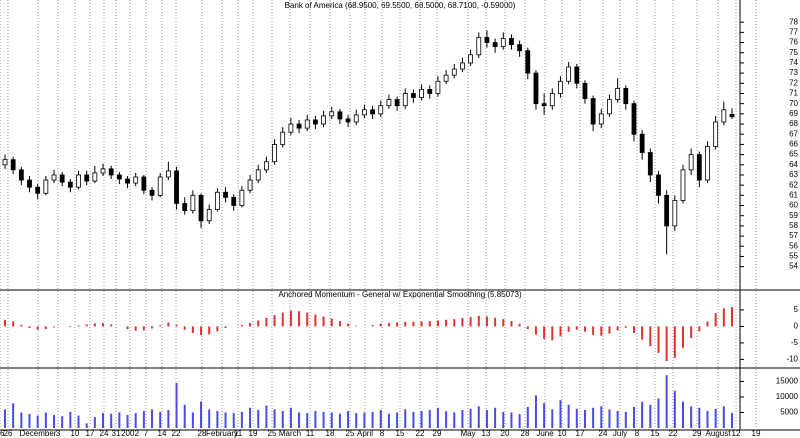 The image size is (800, 438). I want to click on x-tick-label: 12, so click(736, 433).